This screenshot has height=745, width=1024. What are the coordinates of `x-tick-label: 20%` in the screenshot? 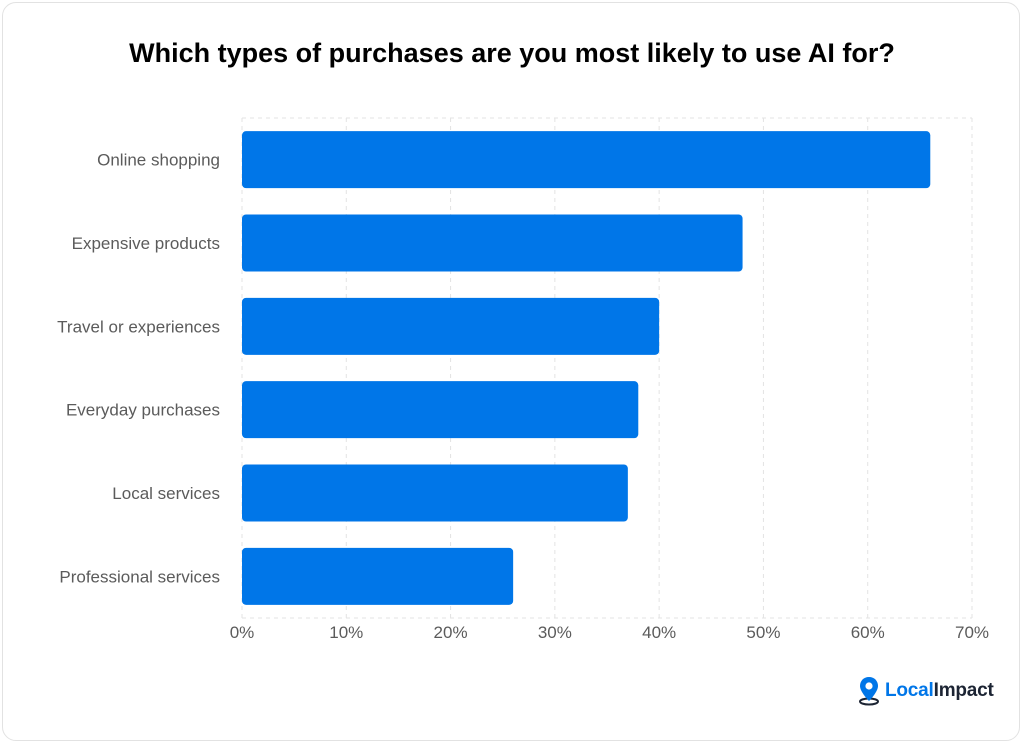 It's located at (451, 632).